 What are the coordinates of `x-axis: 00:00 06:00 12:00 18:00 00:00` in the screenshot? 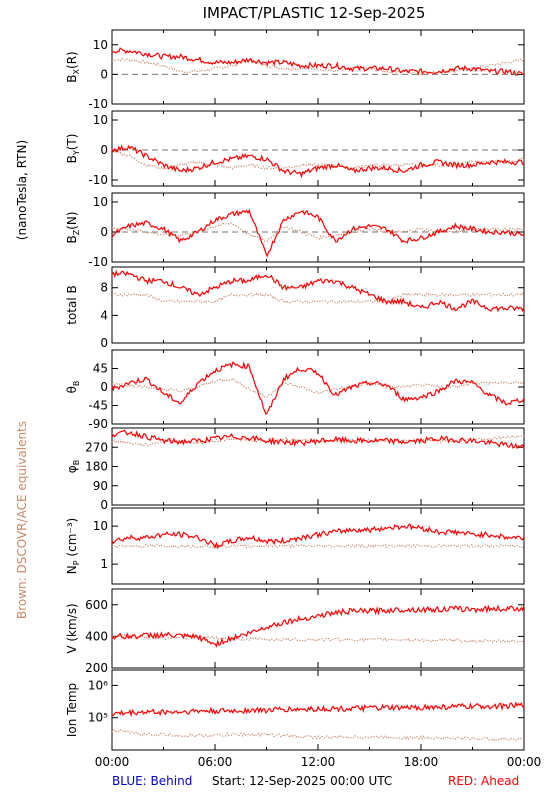 It's located at (318, 762).